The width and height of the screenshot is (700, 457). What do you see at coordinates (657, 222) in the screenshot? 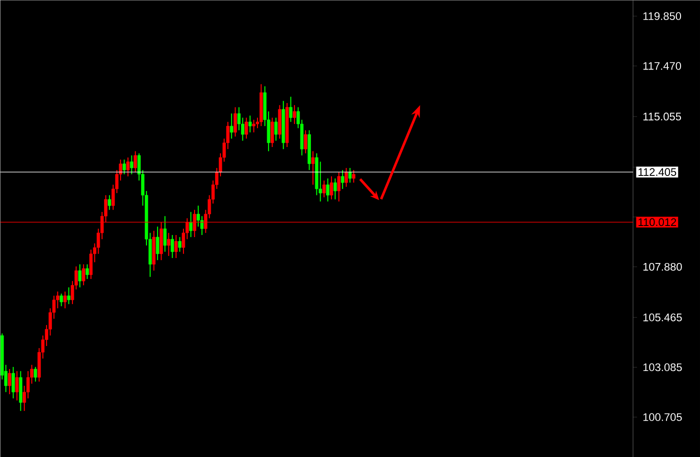
I see `ref-line-label: 110.012` at bounding box center [657, 222].